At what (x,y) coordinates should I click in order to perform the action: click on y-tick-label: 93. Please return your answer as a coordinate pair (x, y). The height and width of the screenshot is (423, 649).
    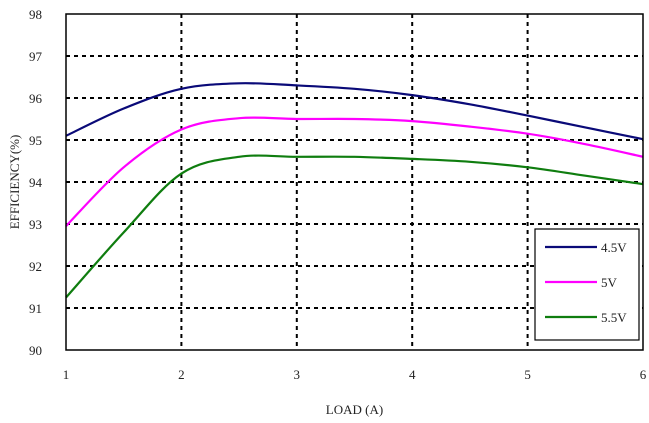
    Looking at the image, I should click on (35, 224).